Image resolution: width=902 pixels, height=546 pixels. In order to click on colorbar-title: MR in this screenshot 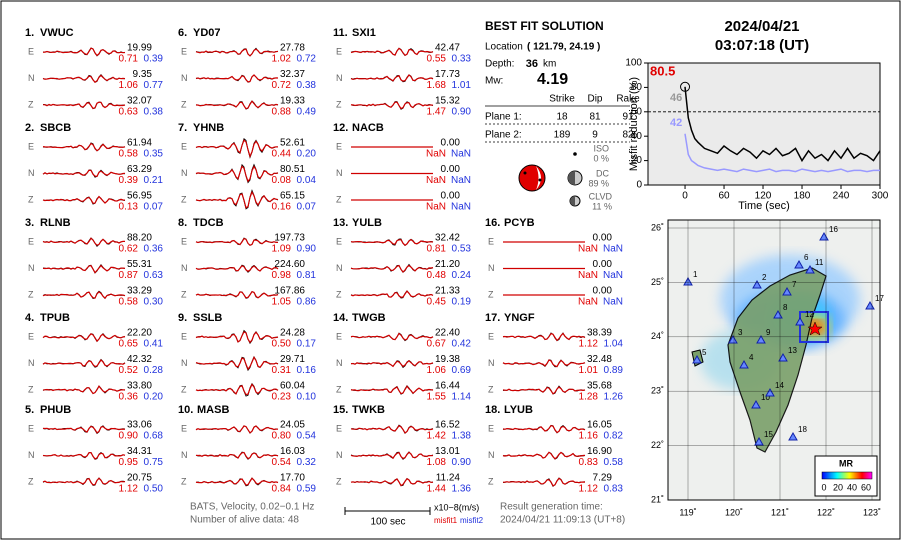, I will do `click(846, 463)`.